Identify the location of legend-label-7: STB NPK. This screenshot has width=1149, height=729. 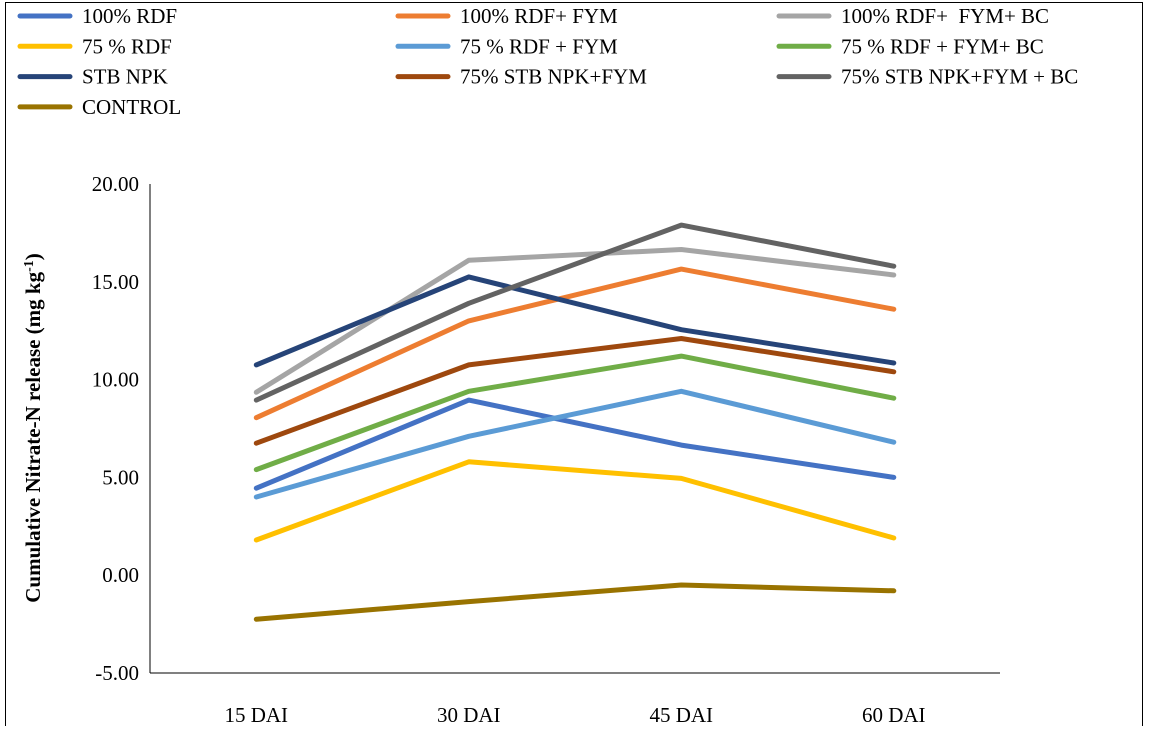
(125, 77).